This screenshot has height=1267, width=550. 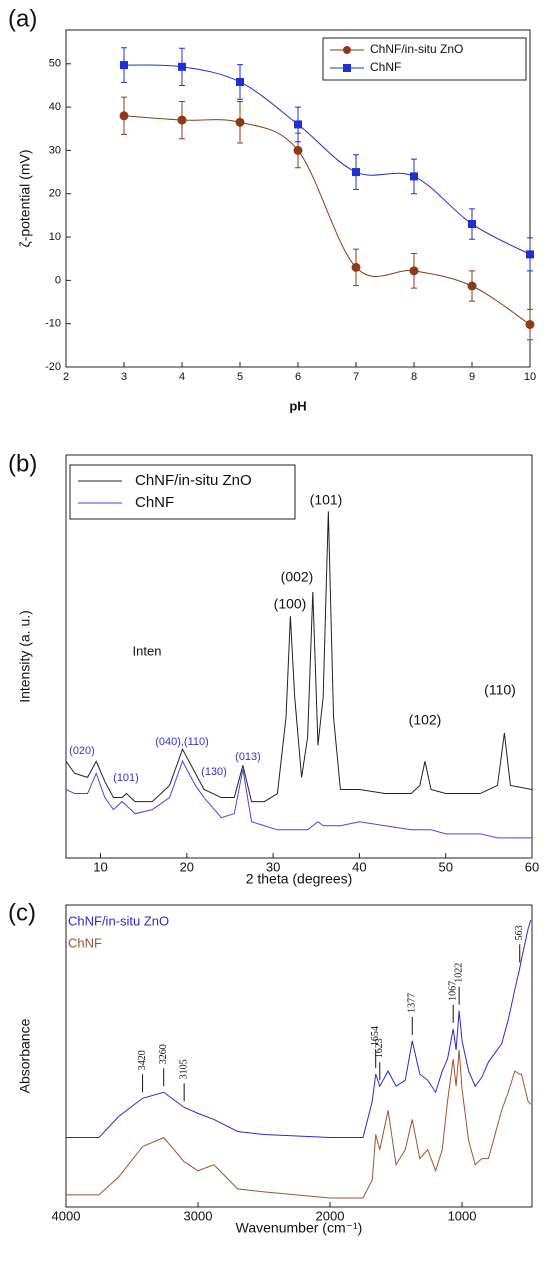 I want to click on y-tick-label: 10, so click(x=55, y=237).